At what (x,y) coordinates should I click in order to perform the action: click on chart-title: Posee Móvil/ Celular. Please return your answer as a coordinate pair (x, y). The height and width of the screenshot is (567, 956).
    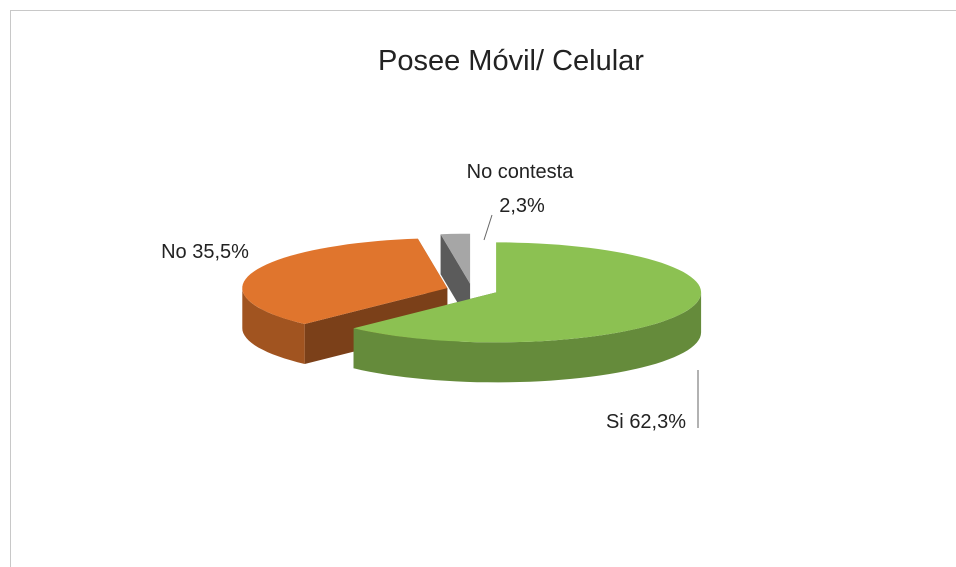
    Looking at the image, I should click on (511, 61).